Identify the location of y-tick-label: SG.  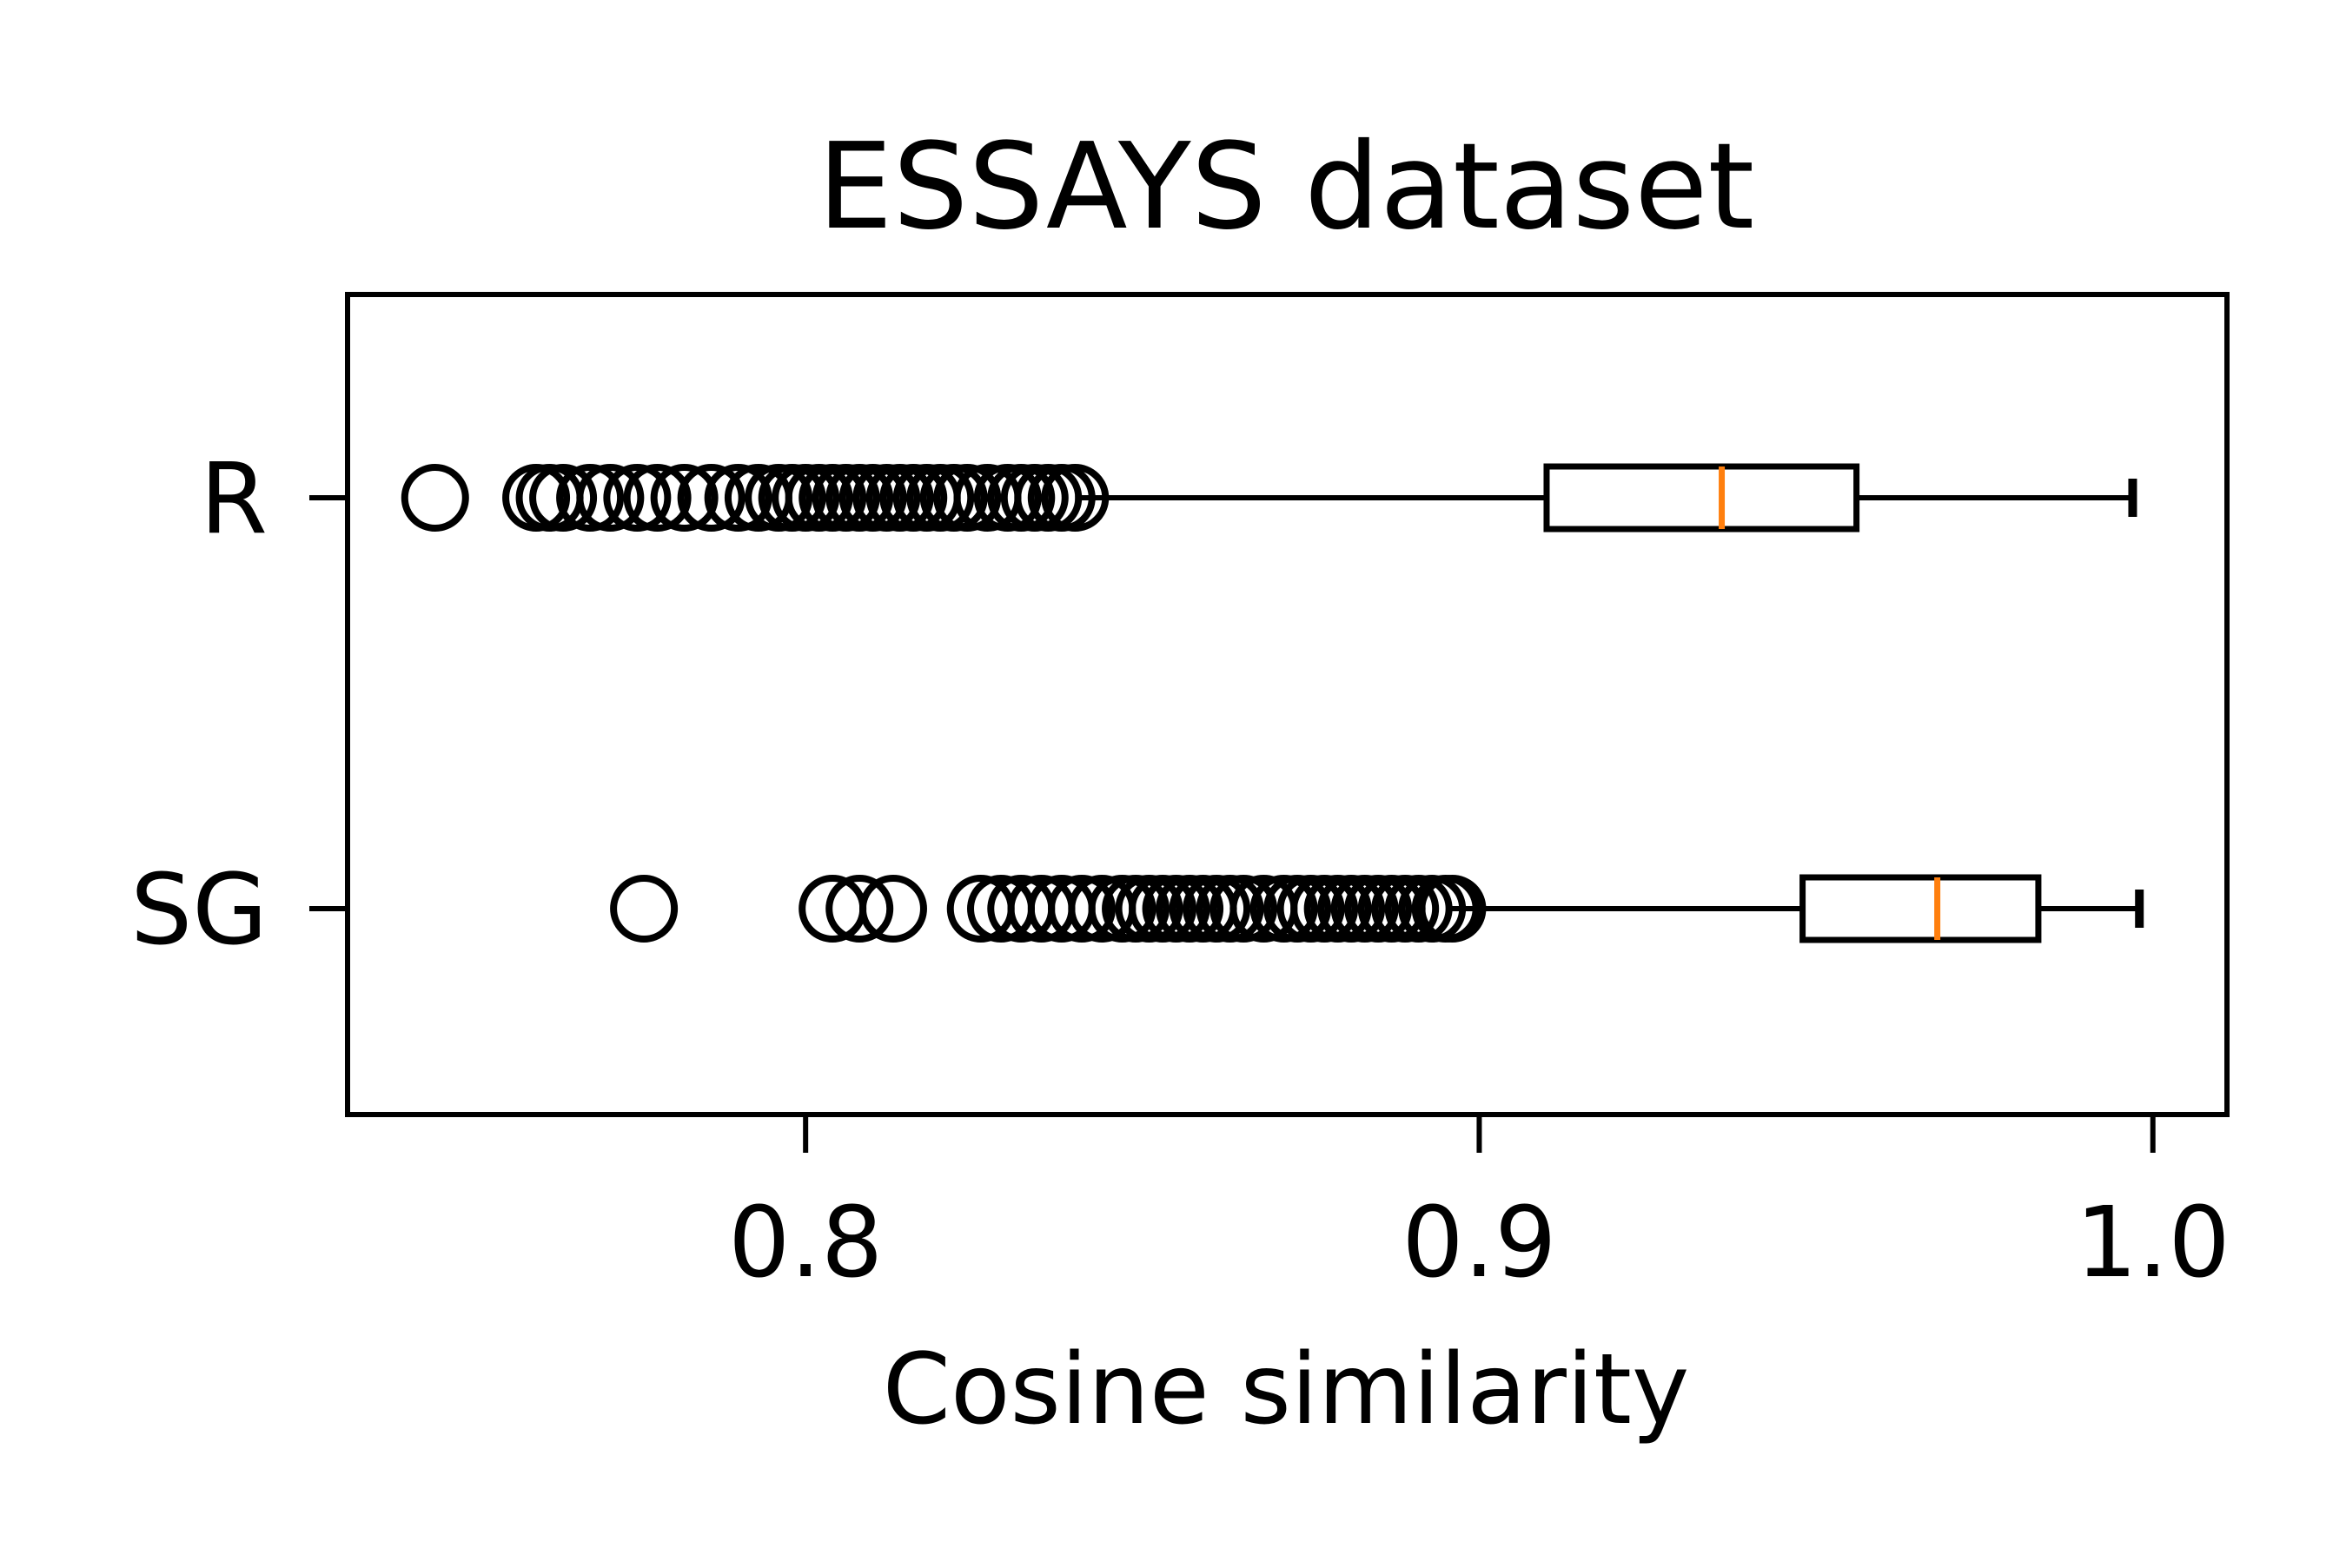
(199, 910).